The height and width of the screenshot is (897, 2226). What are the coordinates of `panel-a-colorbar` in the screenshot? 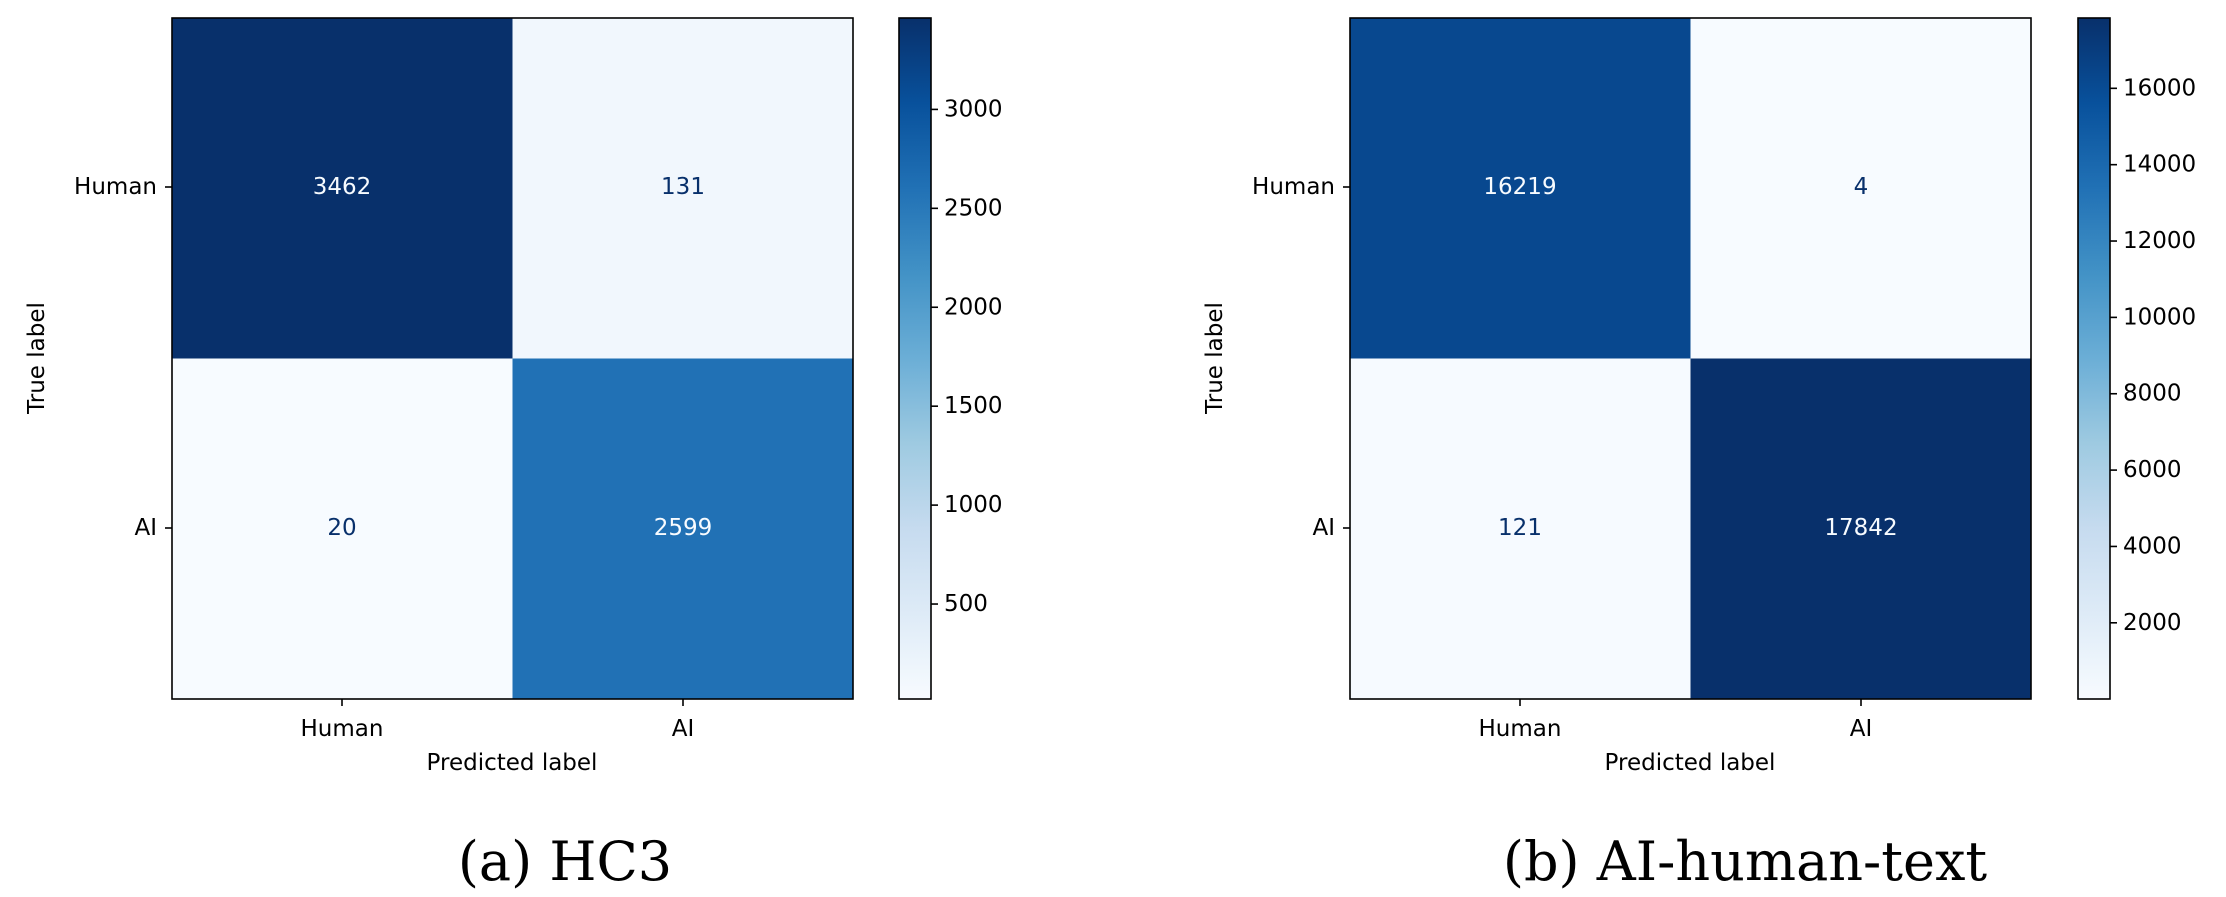 It's located at (915, 358).